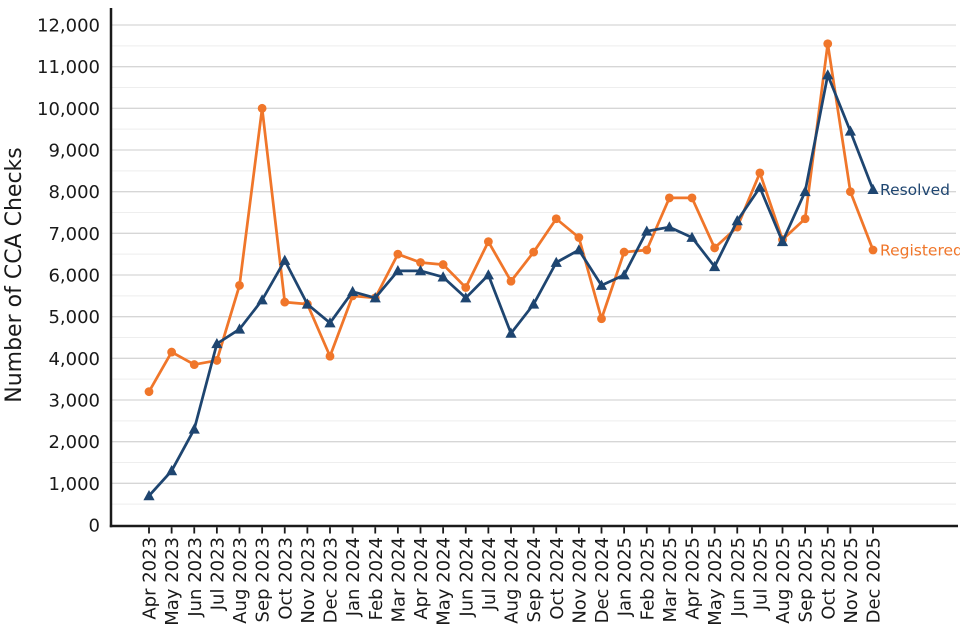 Image resolution: width=960 pixels, height=644 pixels. What do you see at coordinates (353, 577) in the screenshot?
I see `x-tick-label: Jan 2024` at bounding box center [353, 577].